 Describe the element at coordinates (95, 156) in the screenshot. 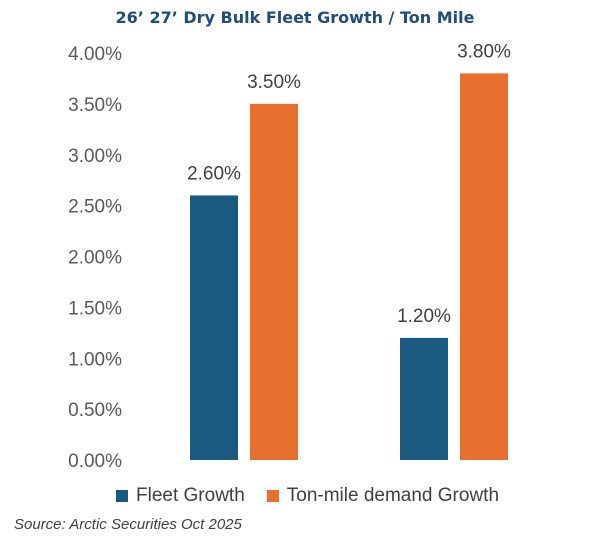

I see `y-tick-label: 3.00%` at that location.